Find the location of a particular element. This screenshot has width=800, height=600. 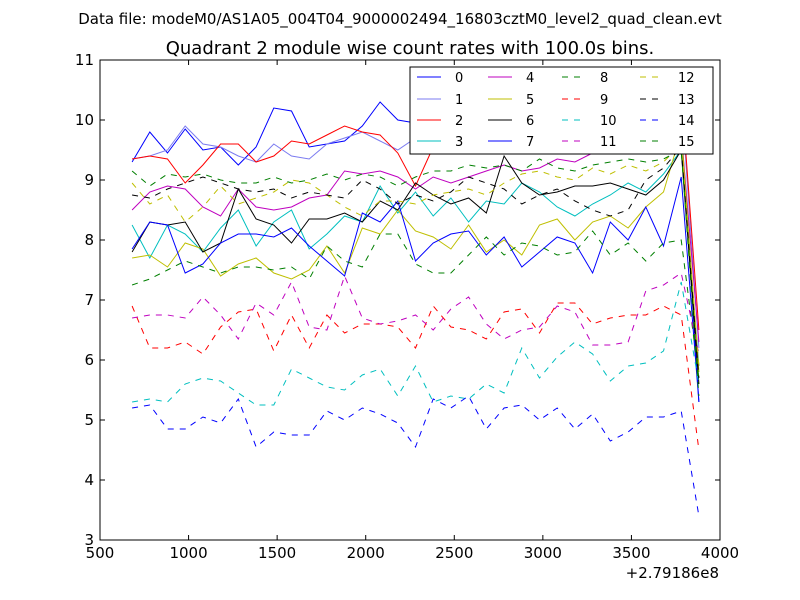

legend-label-4: 4 is located at coordinates (530, 78).